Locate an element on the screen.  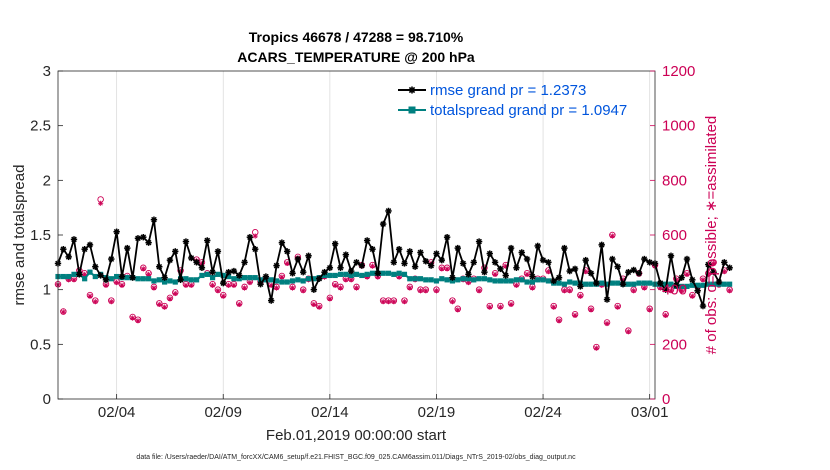
x-tick-label: 02/04 is located at coordinates (117, 412).